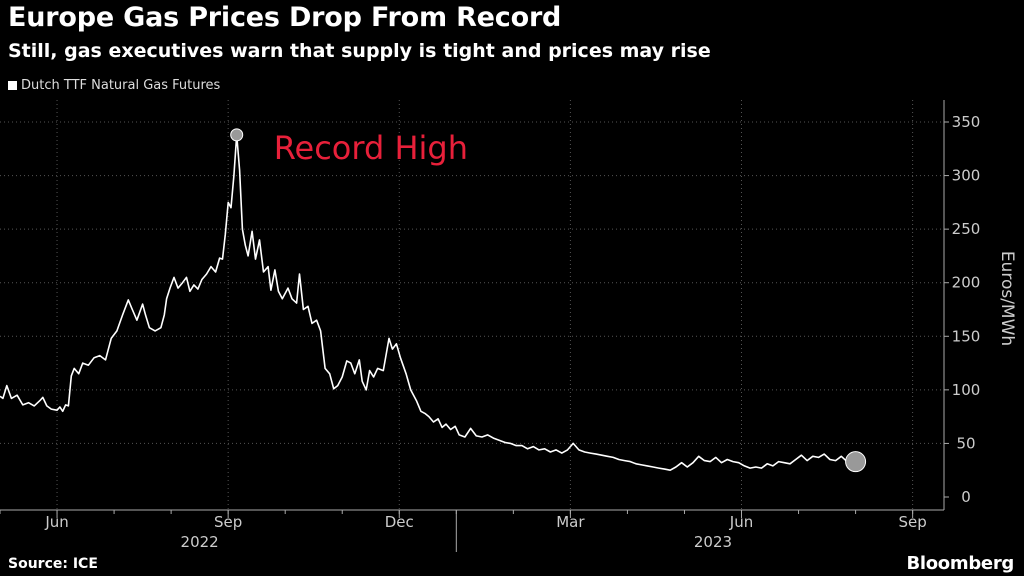  What do you see at coordinates (960, 563) in the screenshot?
I see `bloomberg-logo: Bloomberg` at bounding box center [960, 563].